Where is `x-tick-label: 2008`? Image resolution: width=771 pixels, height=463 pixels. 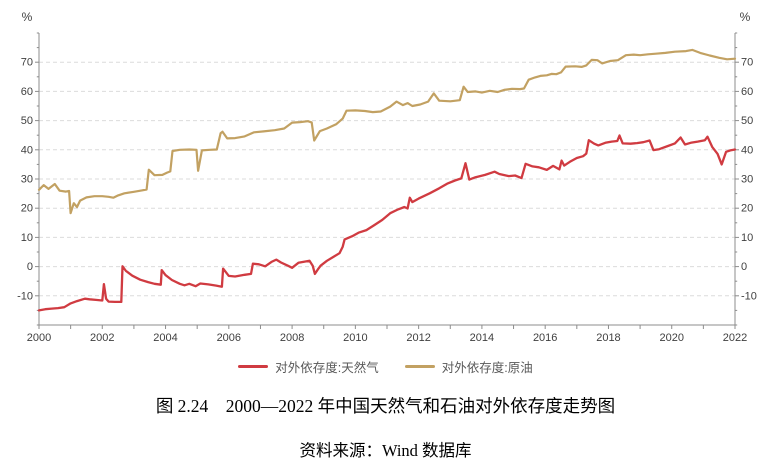
x-tick-label: 2008 is located at coordinates (292, 338).